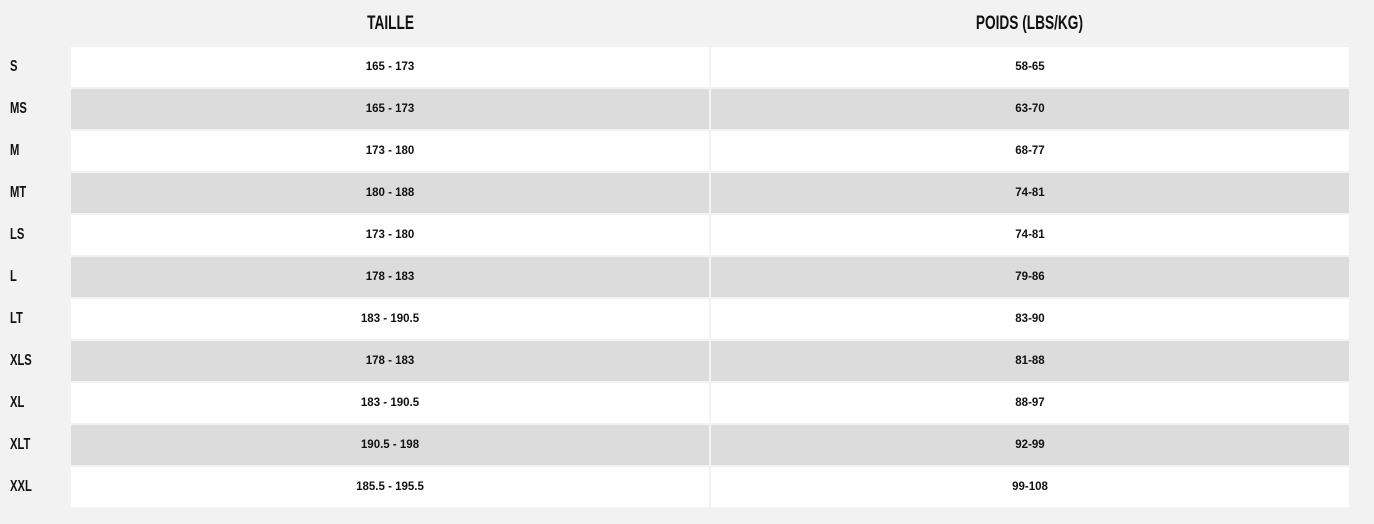  I want to click on poids-cell: 83-90, so click(1030, 319).